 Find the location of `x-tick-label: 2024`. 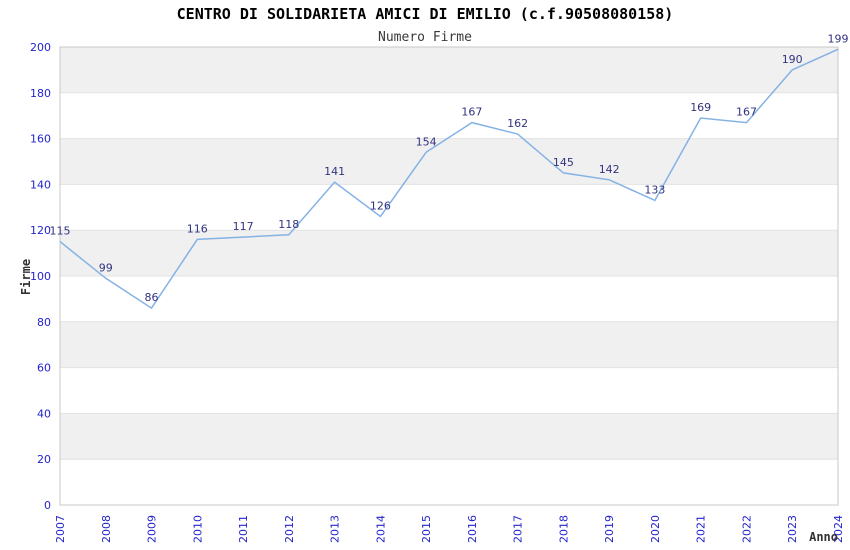

x-tick-label: 2024 is located at coordinates (838, 529).